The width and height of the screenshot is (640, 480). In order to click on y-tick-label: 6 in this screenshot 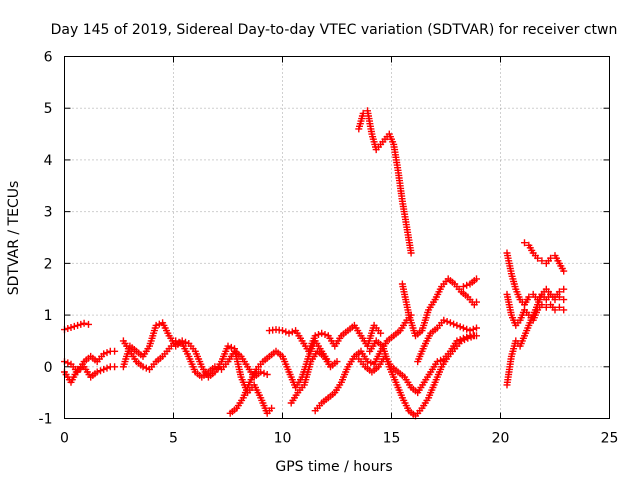, I will do `click(48, 58)`.